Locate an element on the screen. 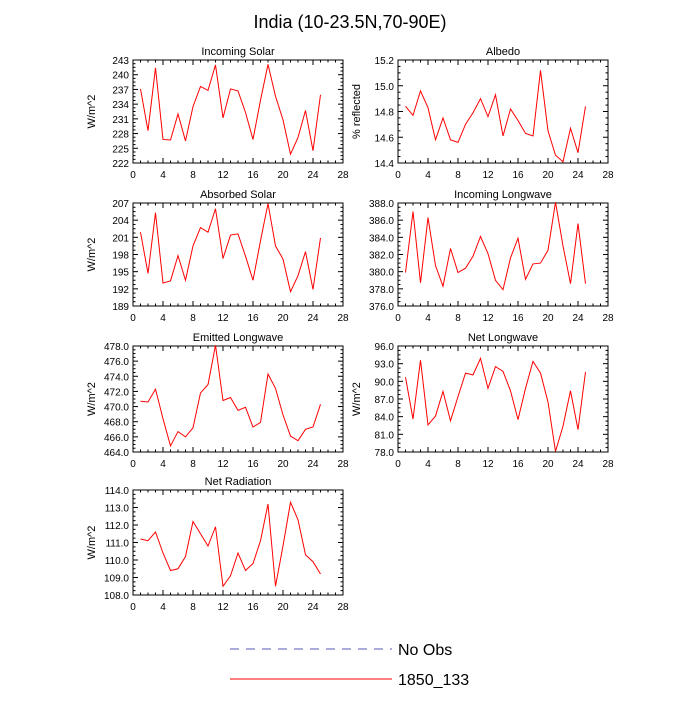 Image resolution: width=700 pixels, height=705 pixels. y-tick-label: 237 is located at coordinates (120, 90).